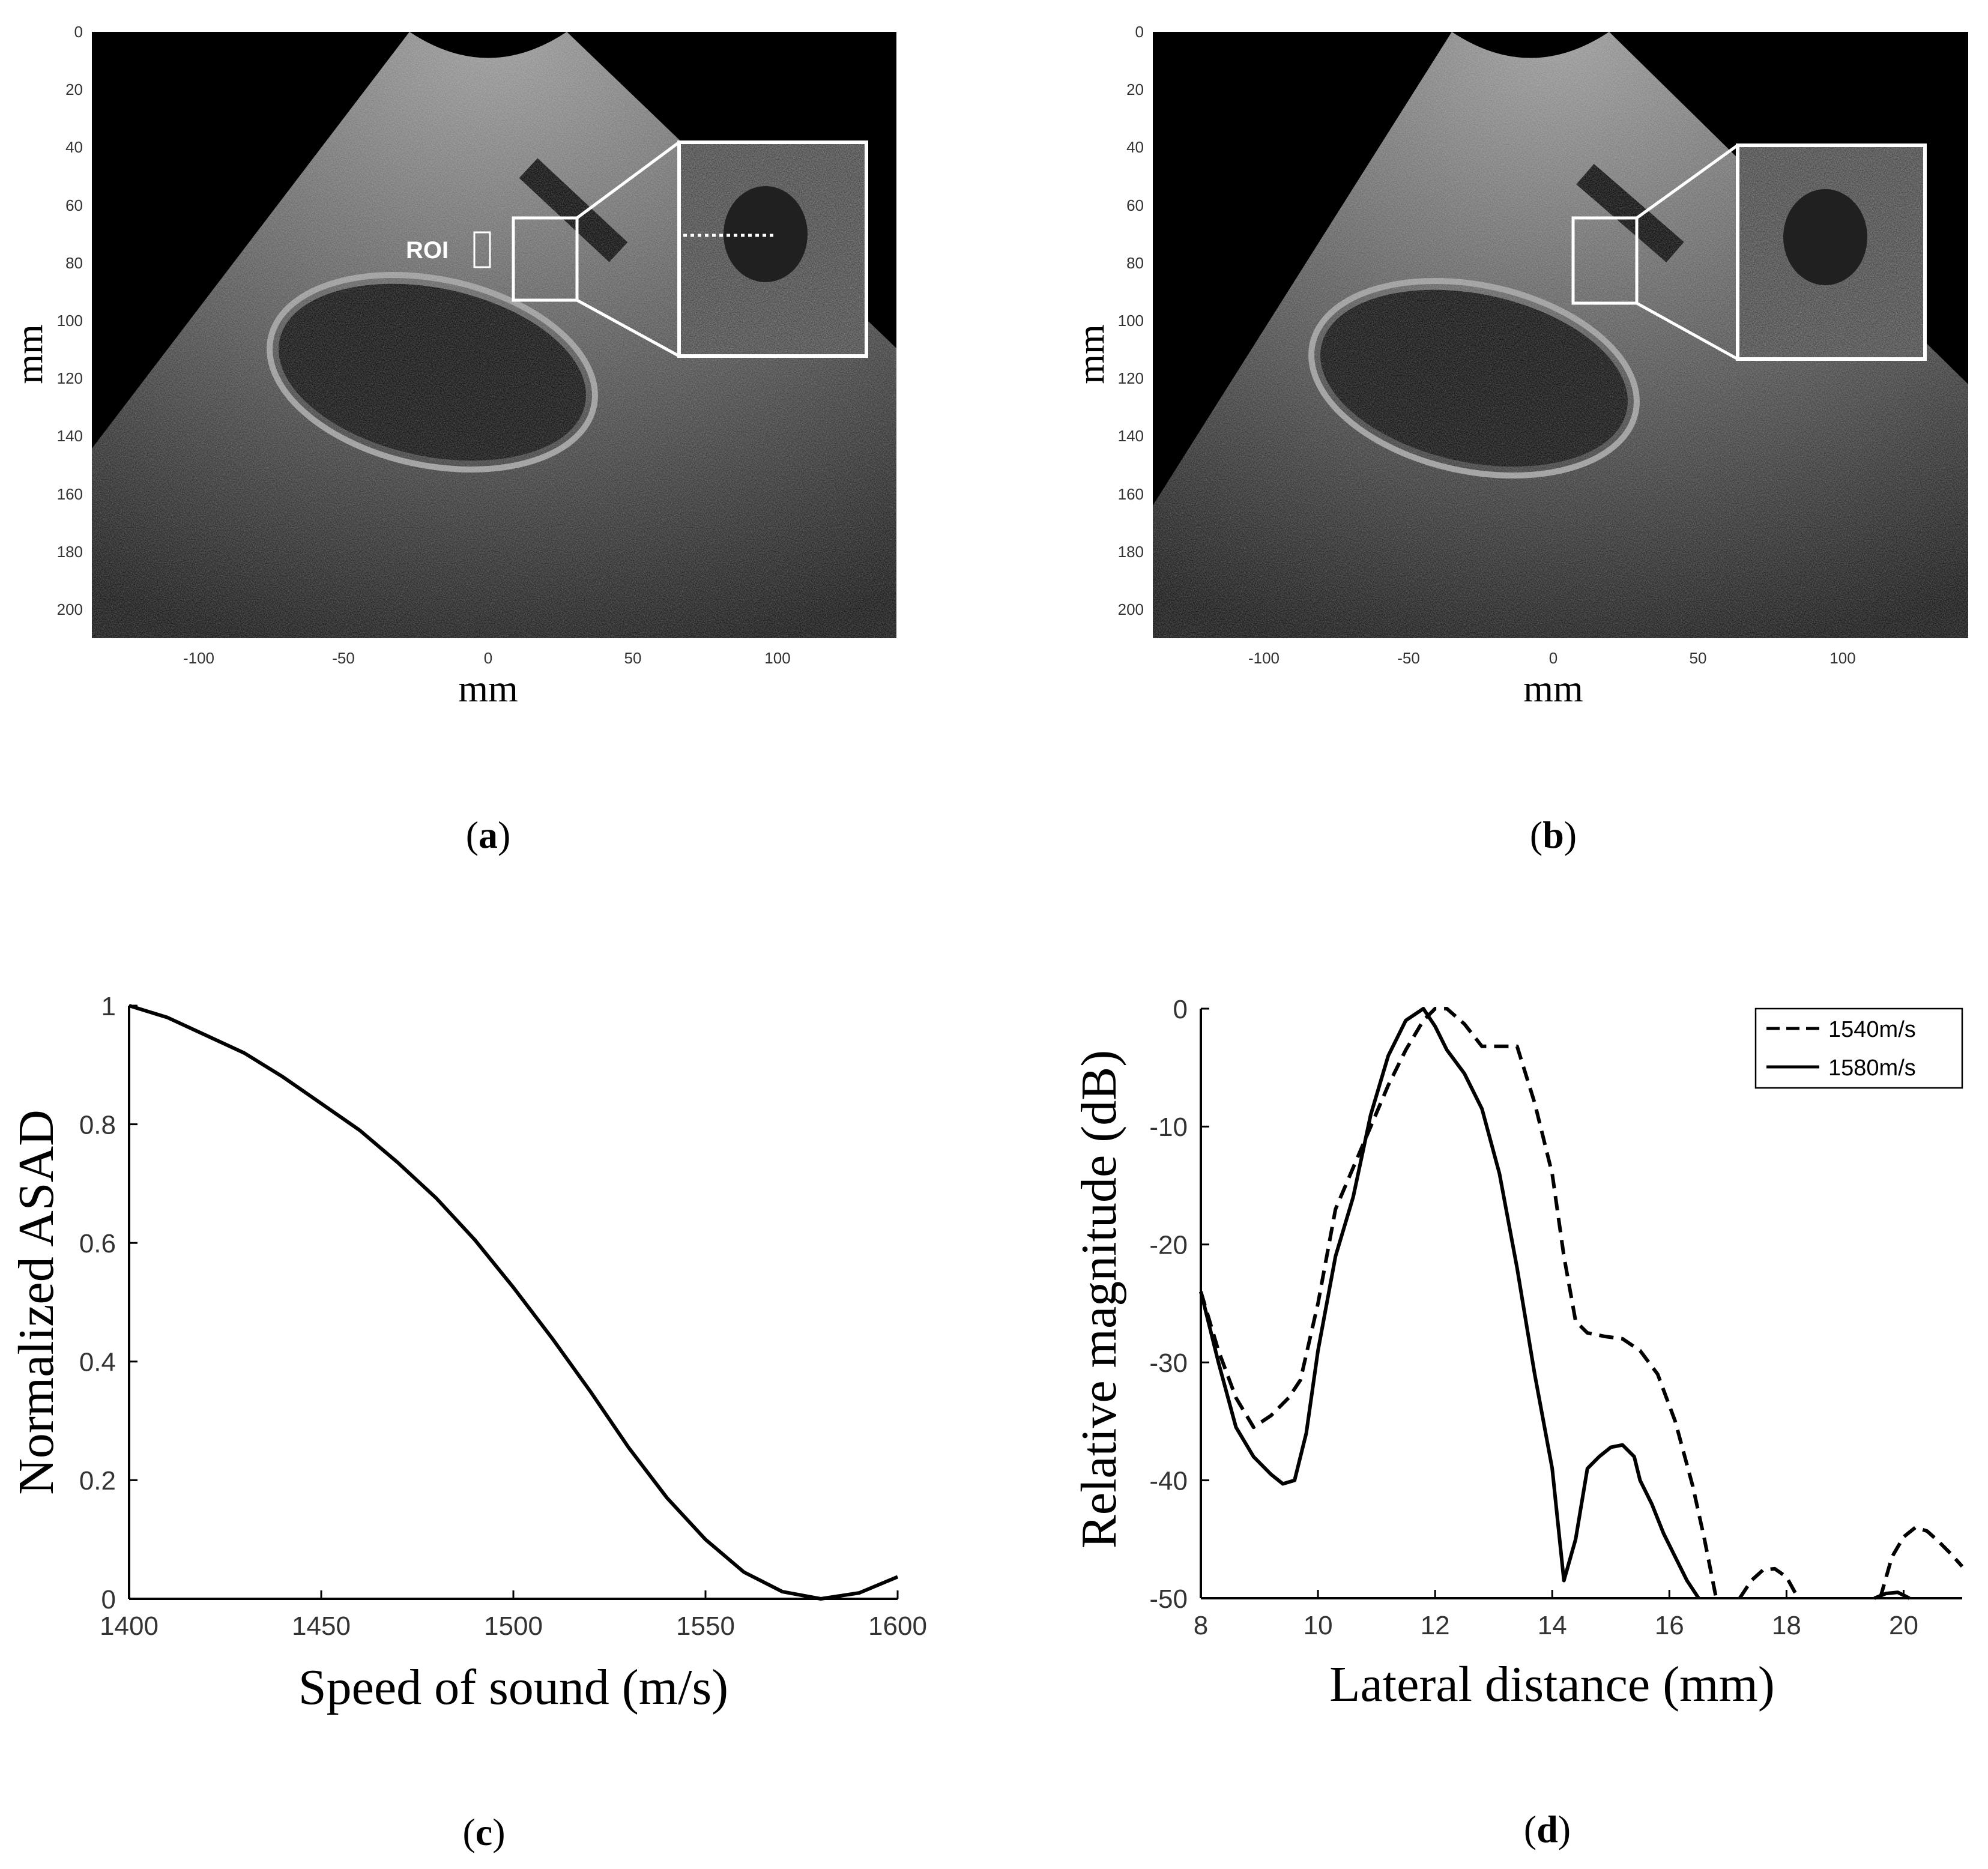  Describe the element at coordinates (74, 205) in the screenshot. I see `y-tick-a: 60` at that location.